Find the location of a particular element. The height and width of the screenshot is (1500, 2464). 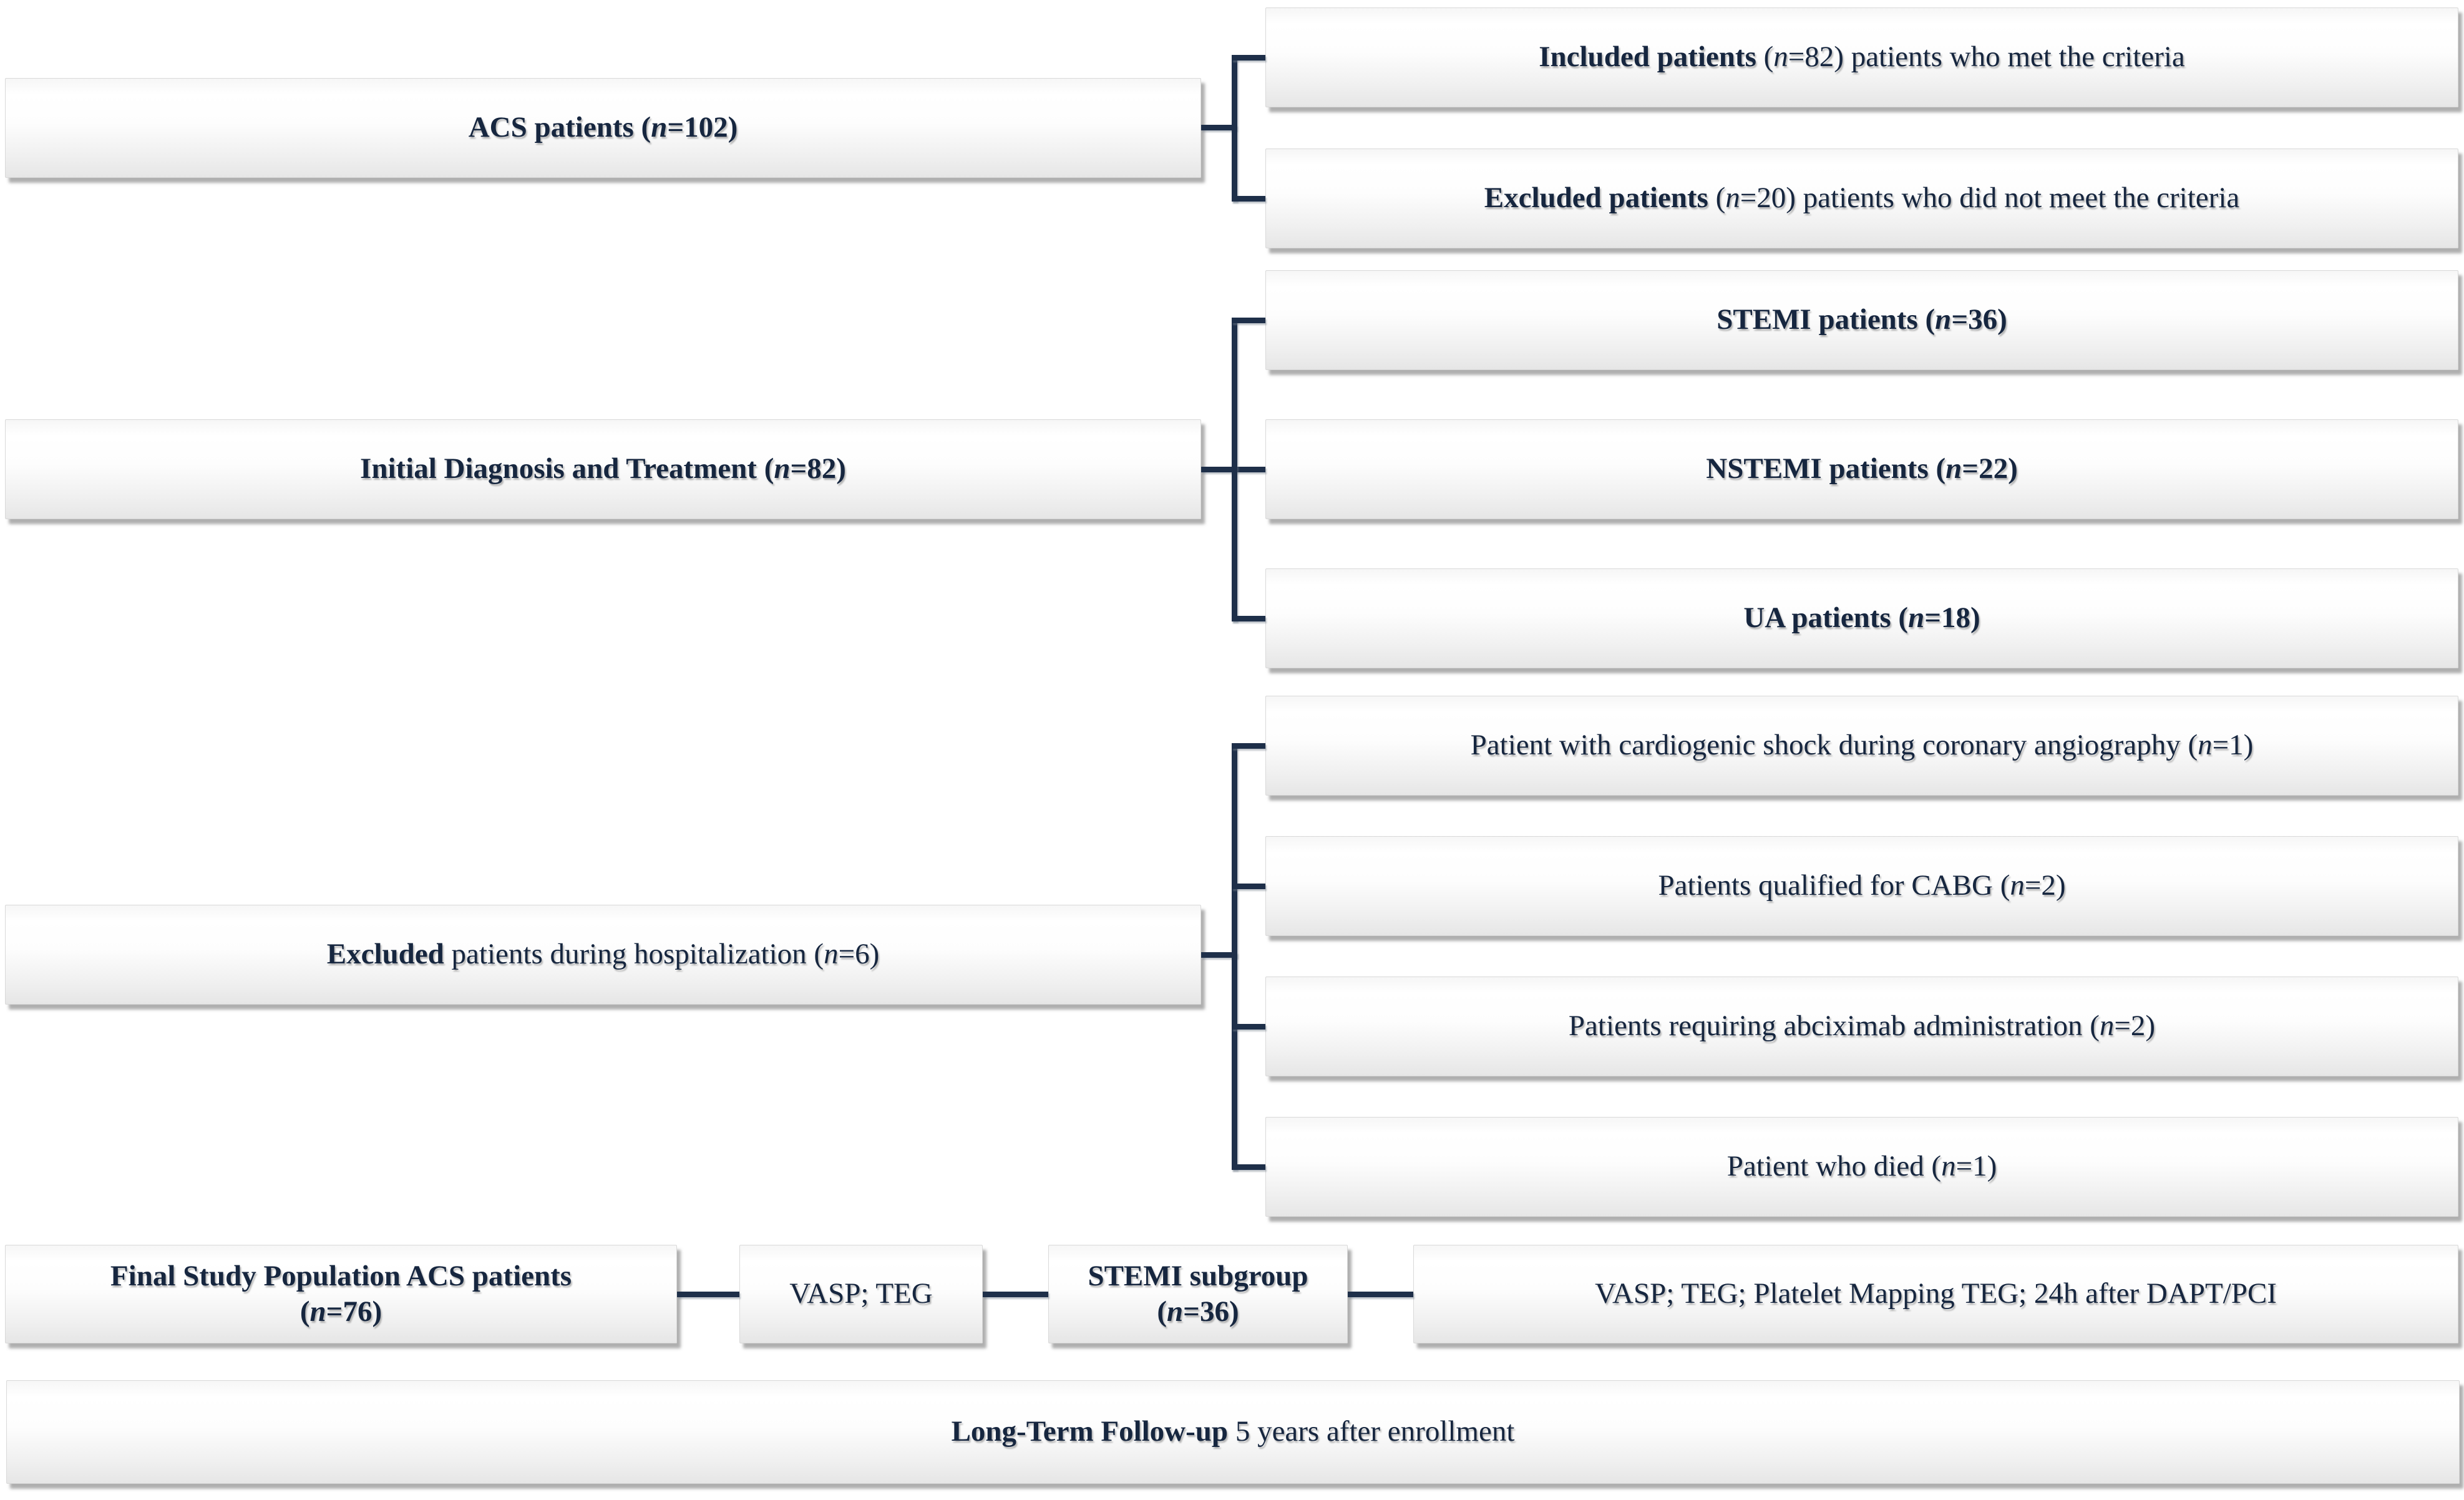

box-vasp-teg: VASP; TEG is located at coordinates (861, 1294).